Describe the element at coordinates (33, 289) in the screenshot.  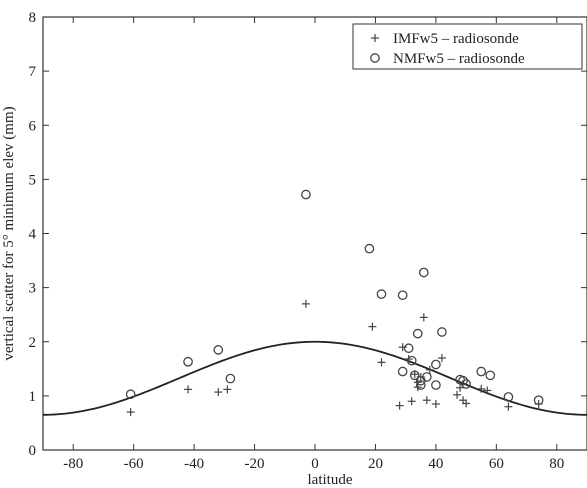
I see `y-tick-label: 3` at that location.